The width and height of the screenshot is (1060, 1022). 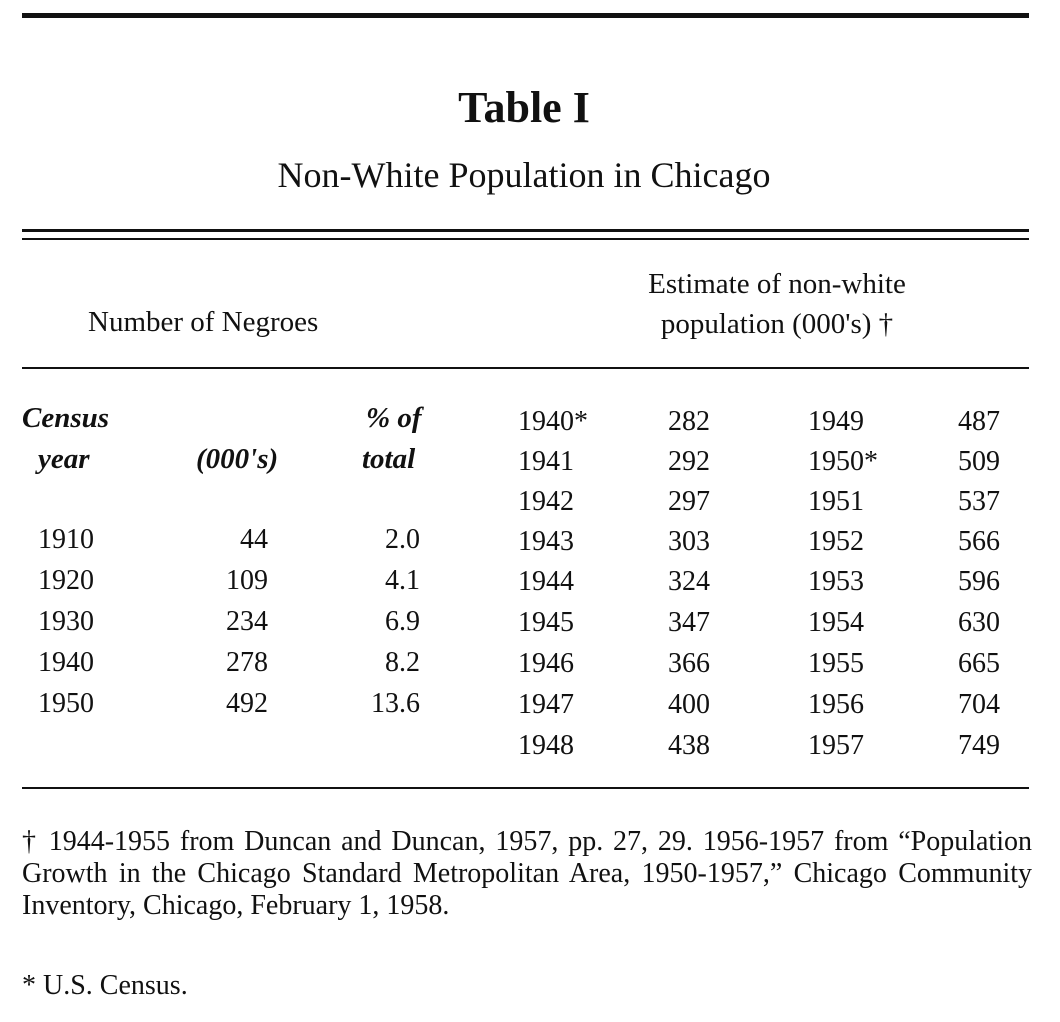 What do you see at coordinates (402, 621) in the screenshot?
I see `census-pct: 6.9` at bounding box center [402, 621].